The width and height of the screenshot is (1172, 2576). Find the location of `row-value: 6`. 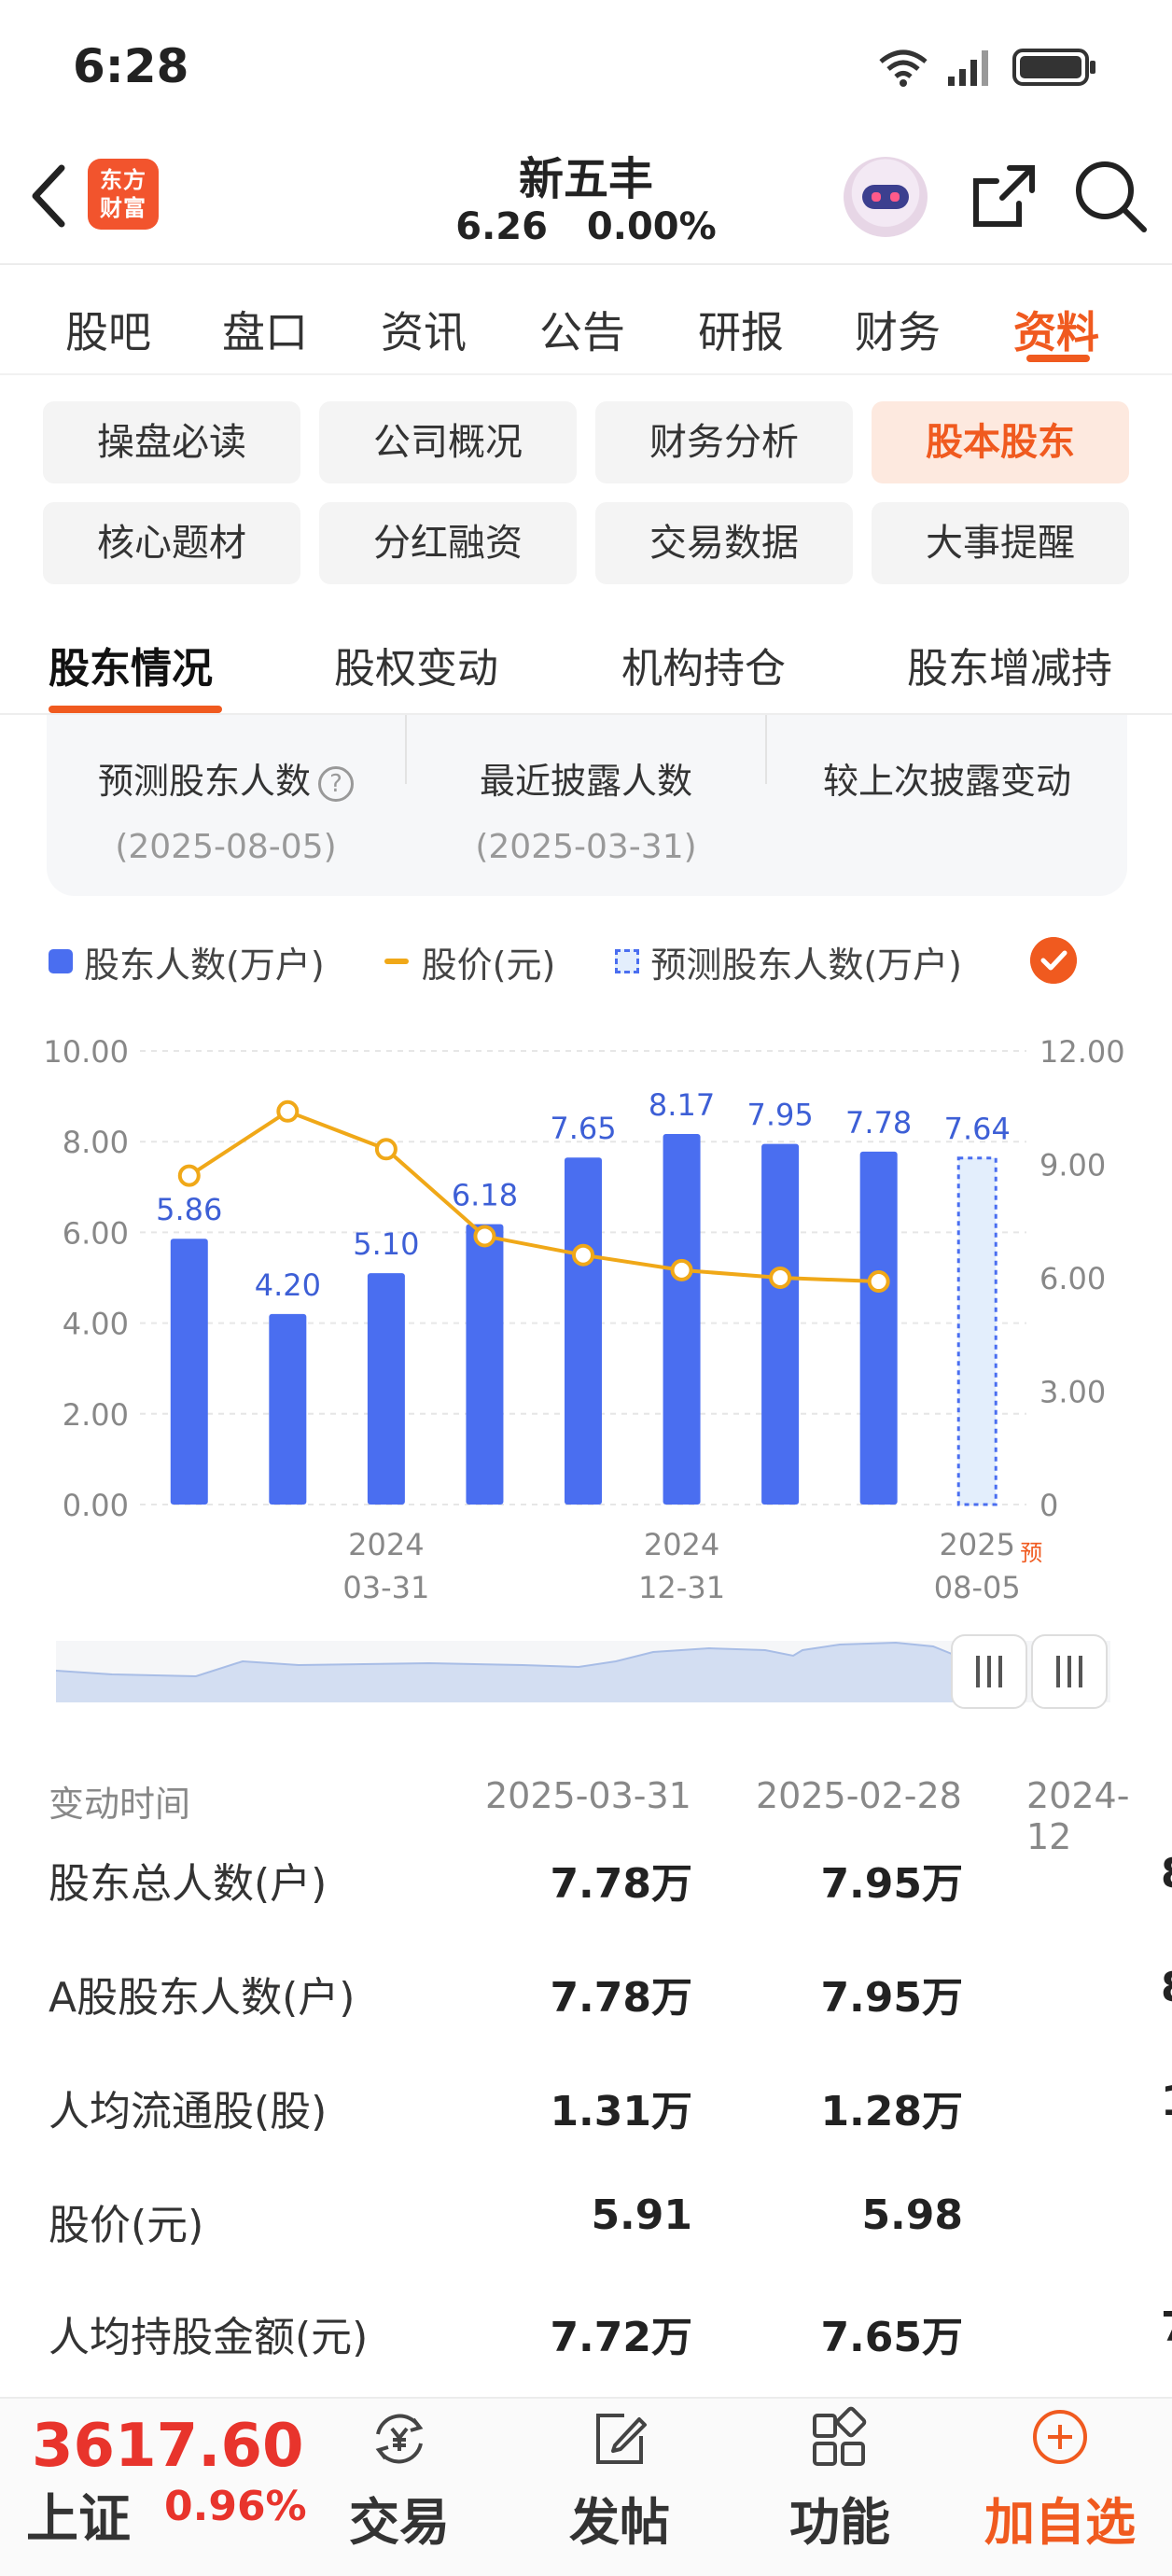

row-value: 6 is located at coordinates (1063, 2215).